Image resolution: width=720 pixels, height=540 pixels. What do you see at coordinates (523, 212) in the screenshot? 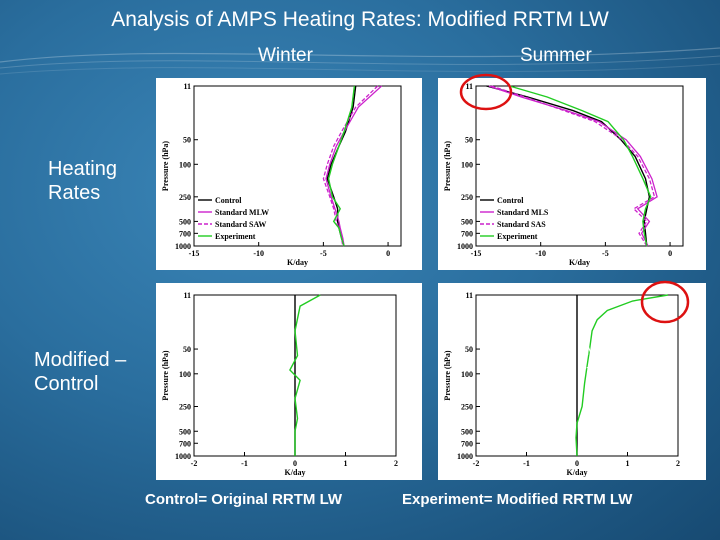
I see `heating-summer-legend-label: Standard MLS` at bounding box center [523, 212].